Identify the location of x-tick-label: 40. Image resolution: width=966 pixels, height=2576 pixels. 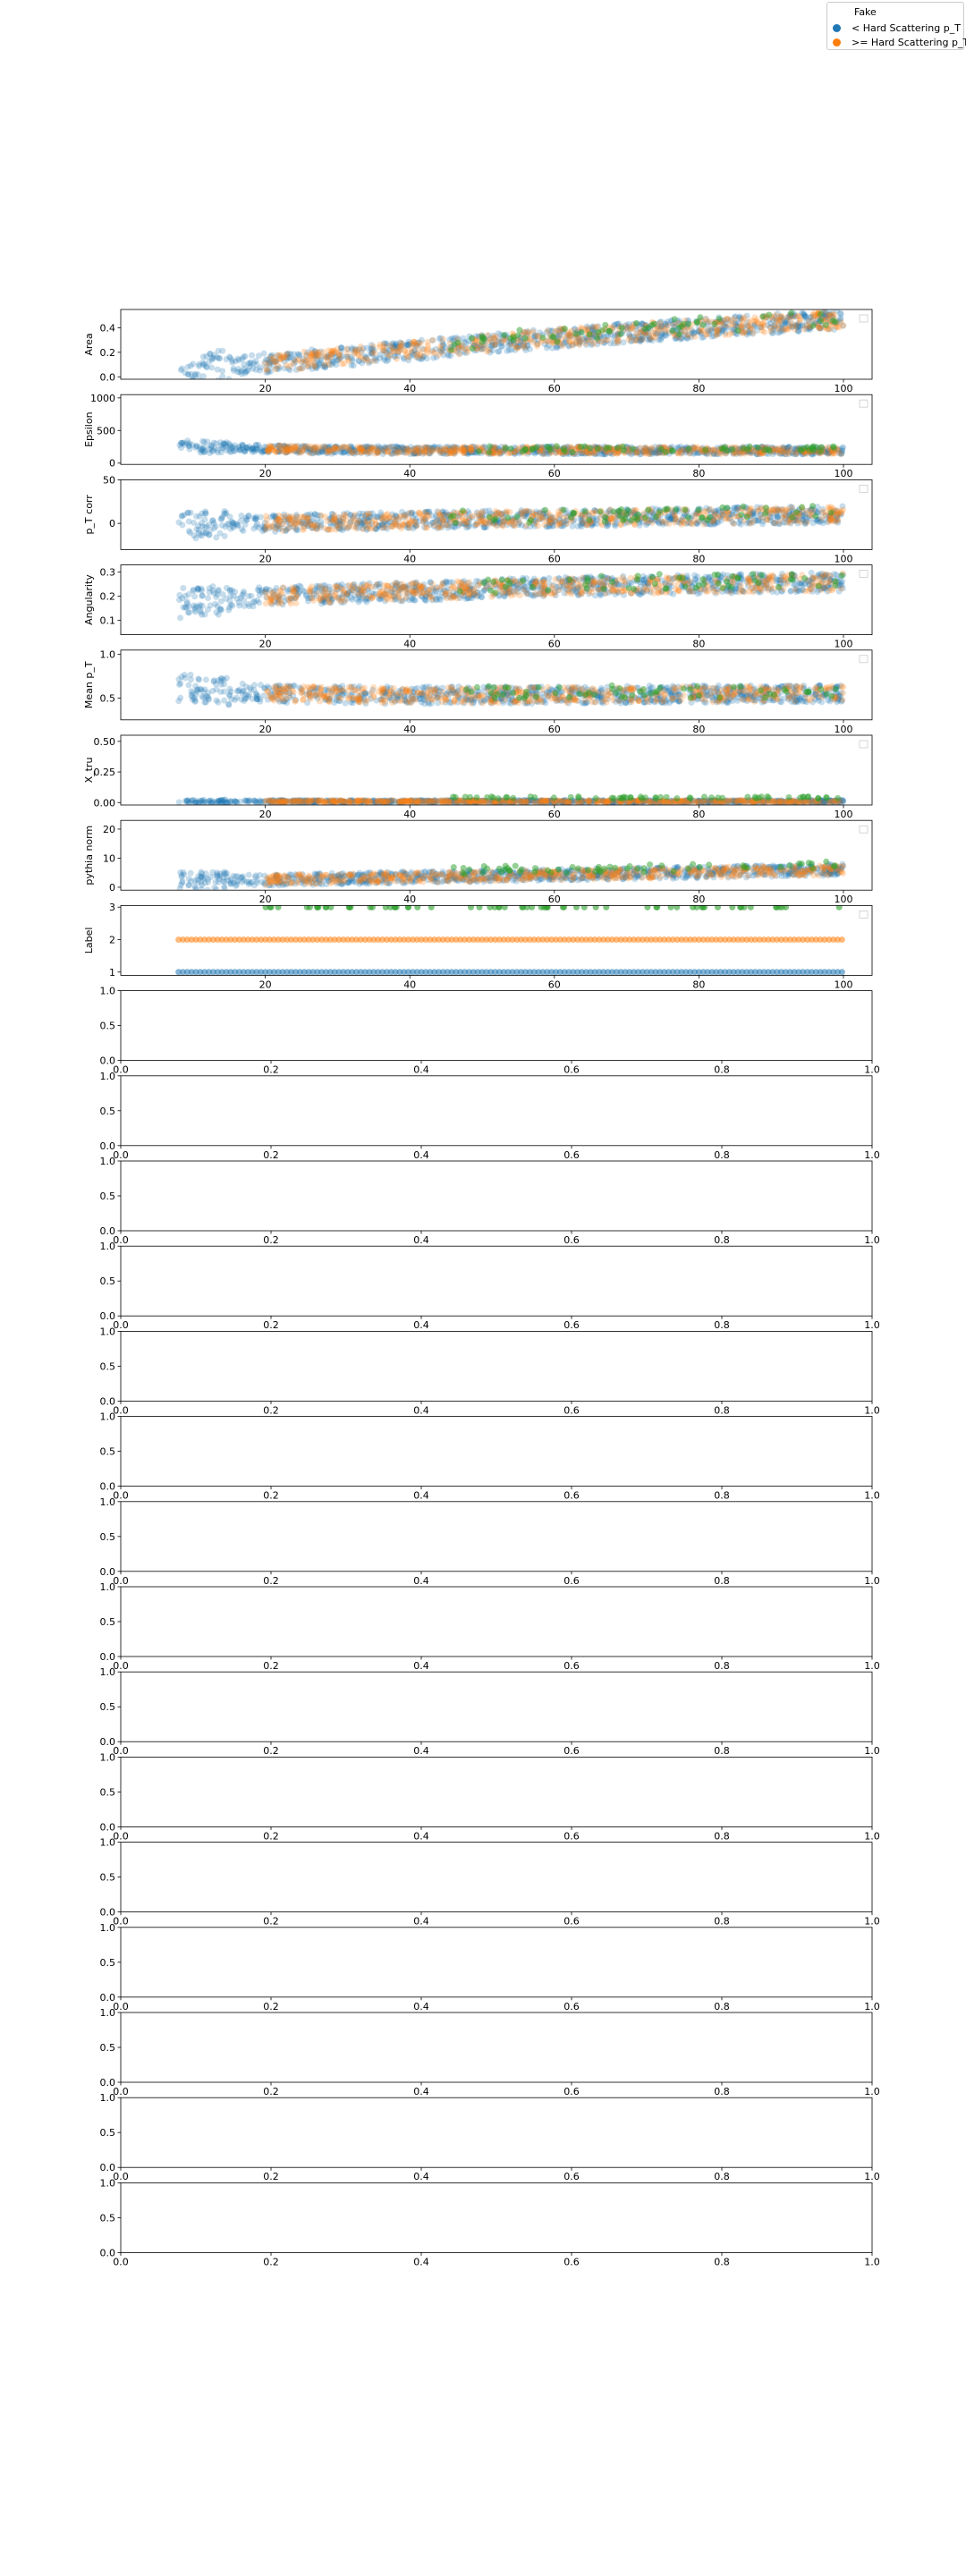
(409, 388).